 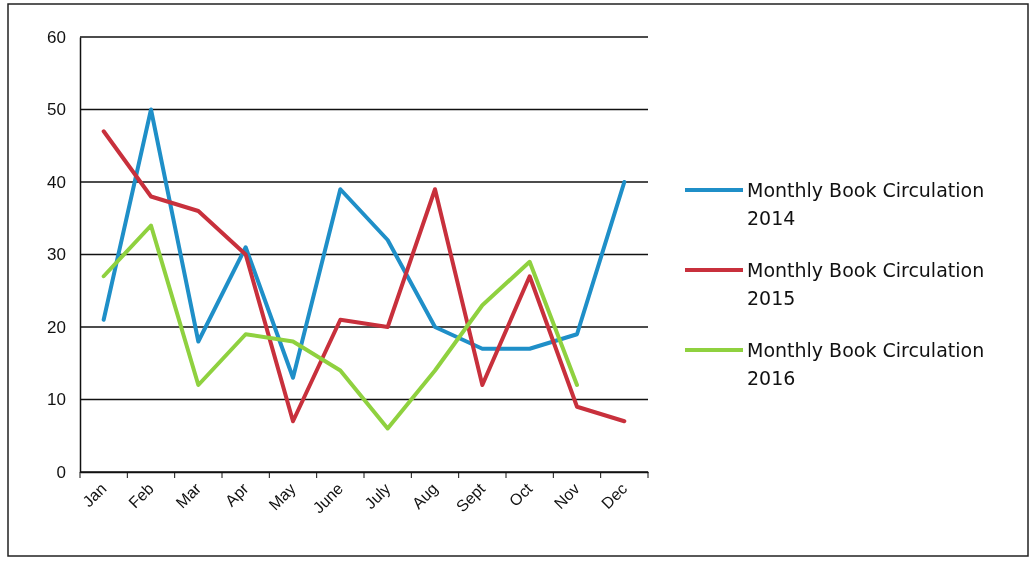 I want to click on x-tick-label: Dec, so click(x=614, y=496).